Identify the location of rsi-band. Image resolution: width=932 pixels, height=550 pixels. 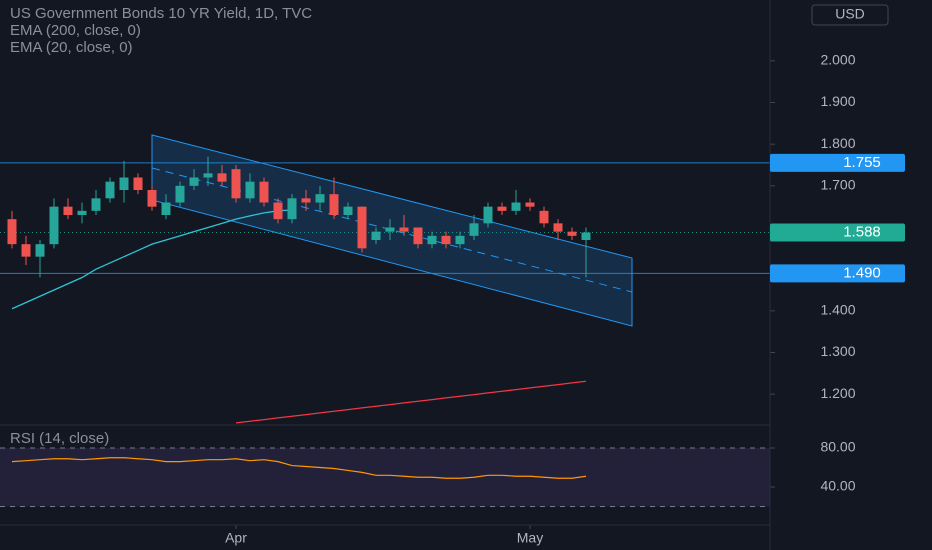
(385, 477).